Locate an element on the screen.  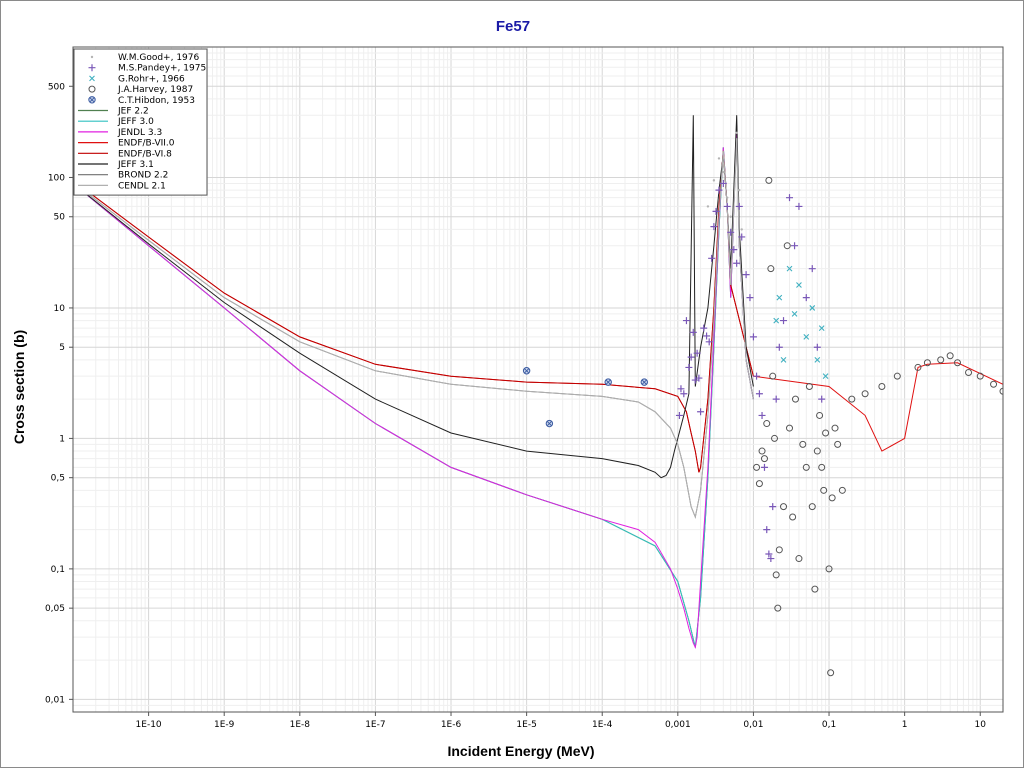
legend-label: CENDL 2.1 is located at coordinates (142, 186).